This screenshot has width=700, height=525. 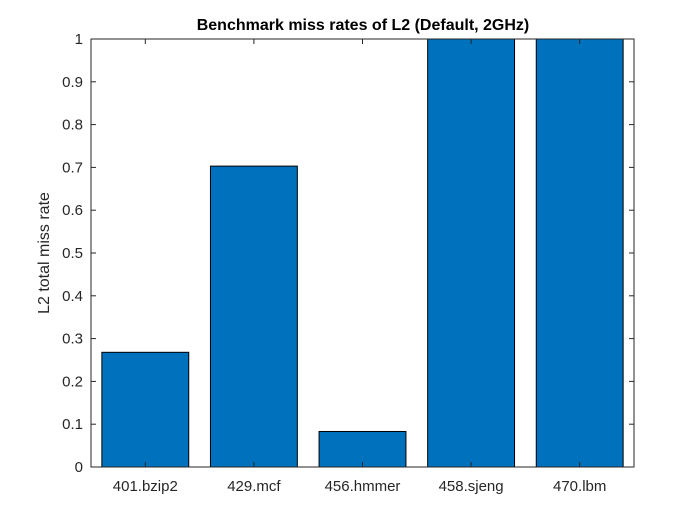 I want to click on y-tick-label: 0.9, so click(x=72, y=82).